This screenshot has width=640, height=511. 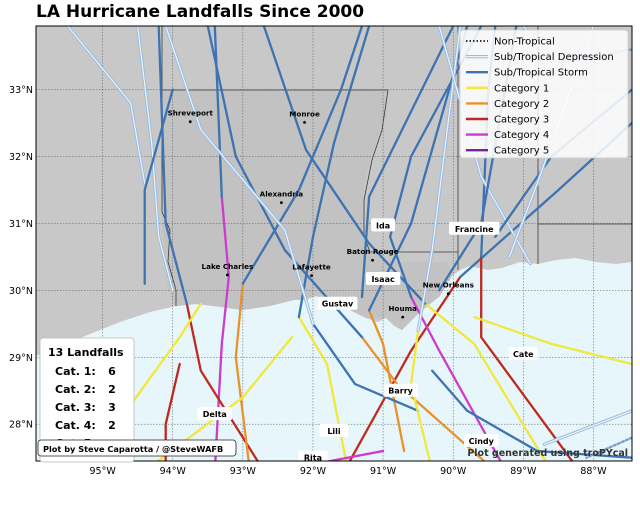 I want to click on latitude-ticks: 33°N 32°N 31°N 30°N 29°N 28°N, so click(x=21, y=258).